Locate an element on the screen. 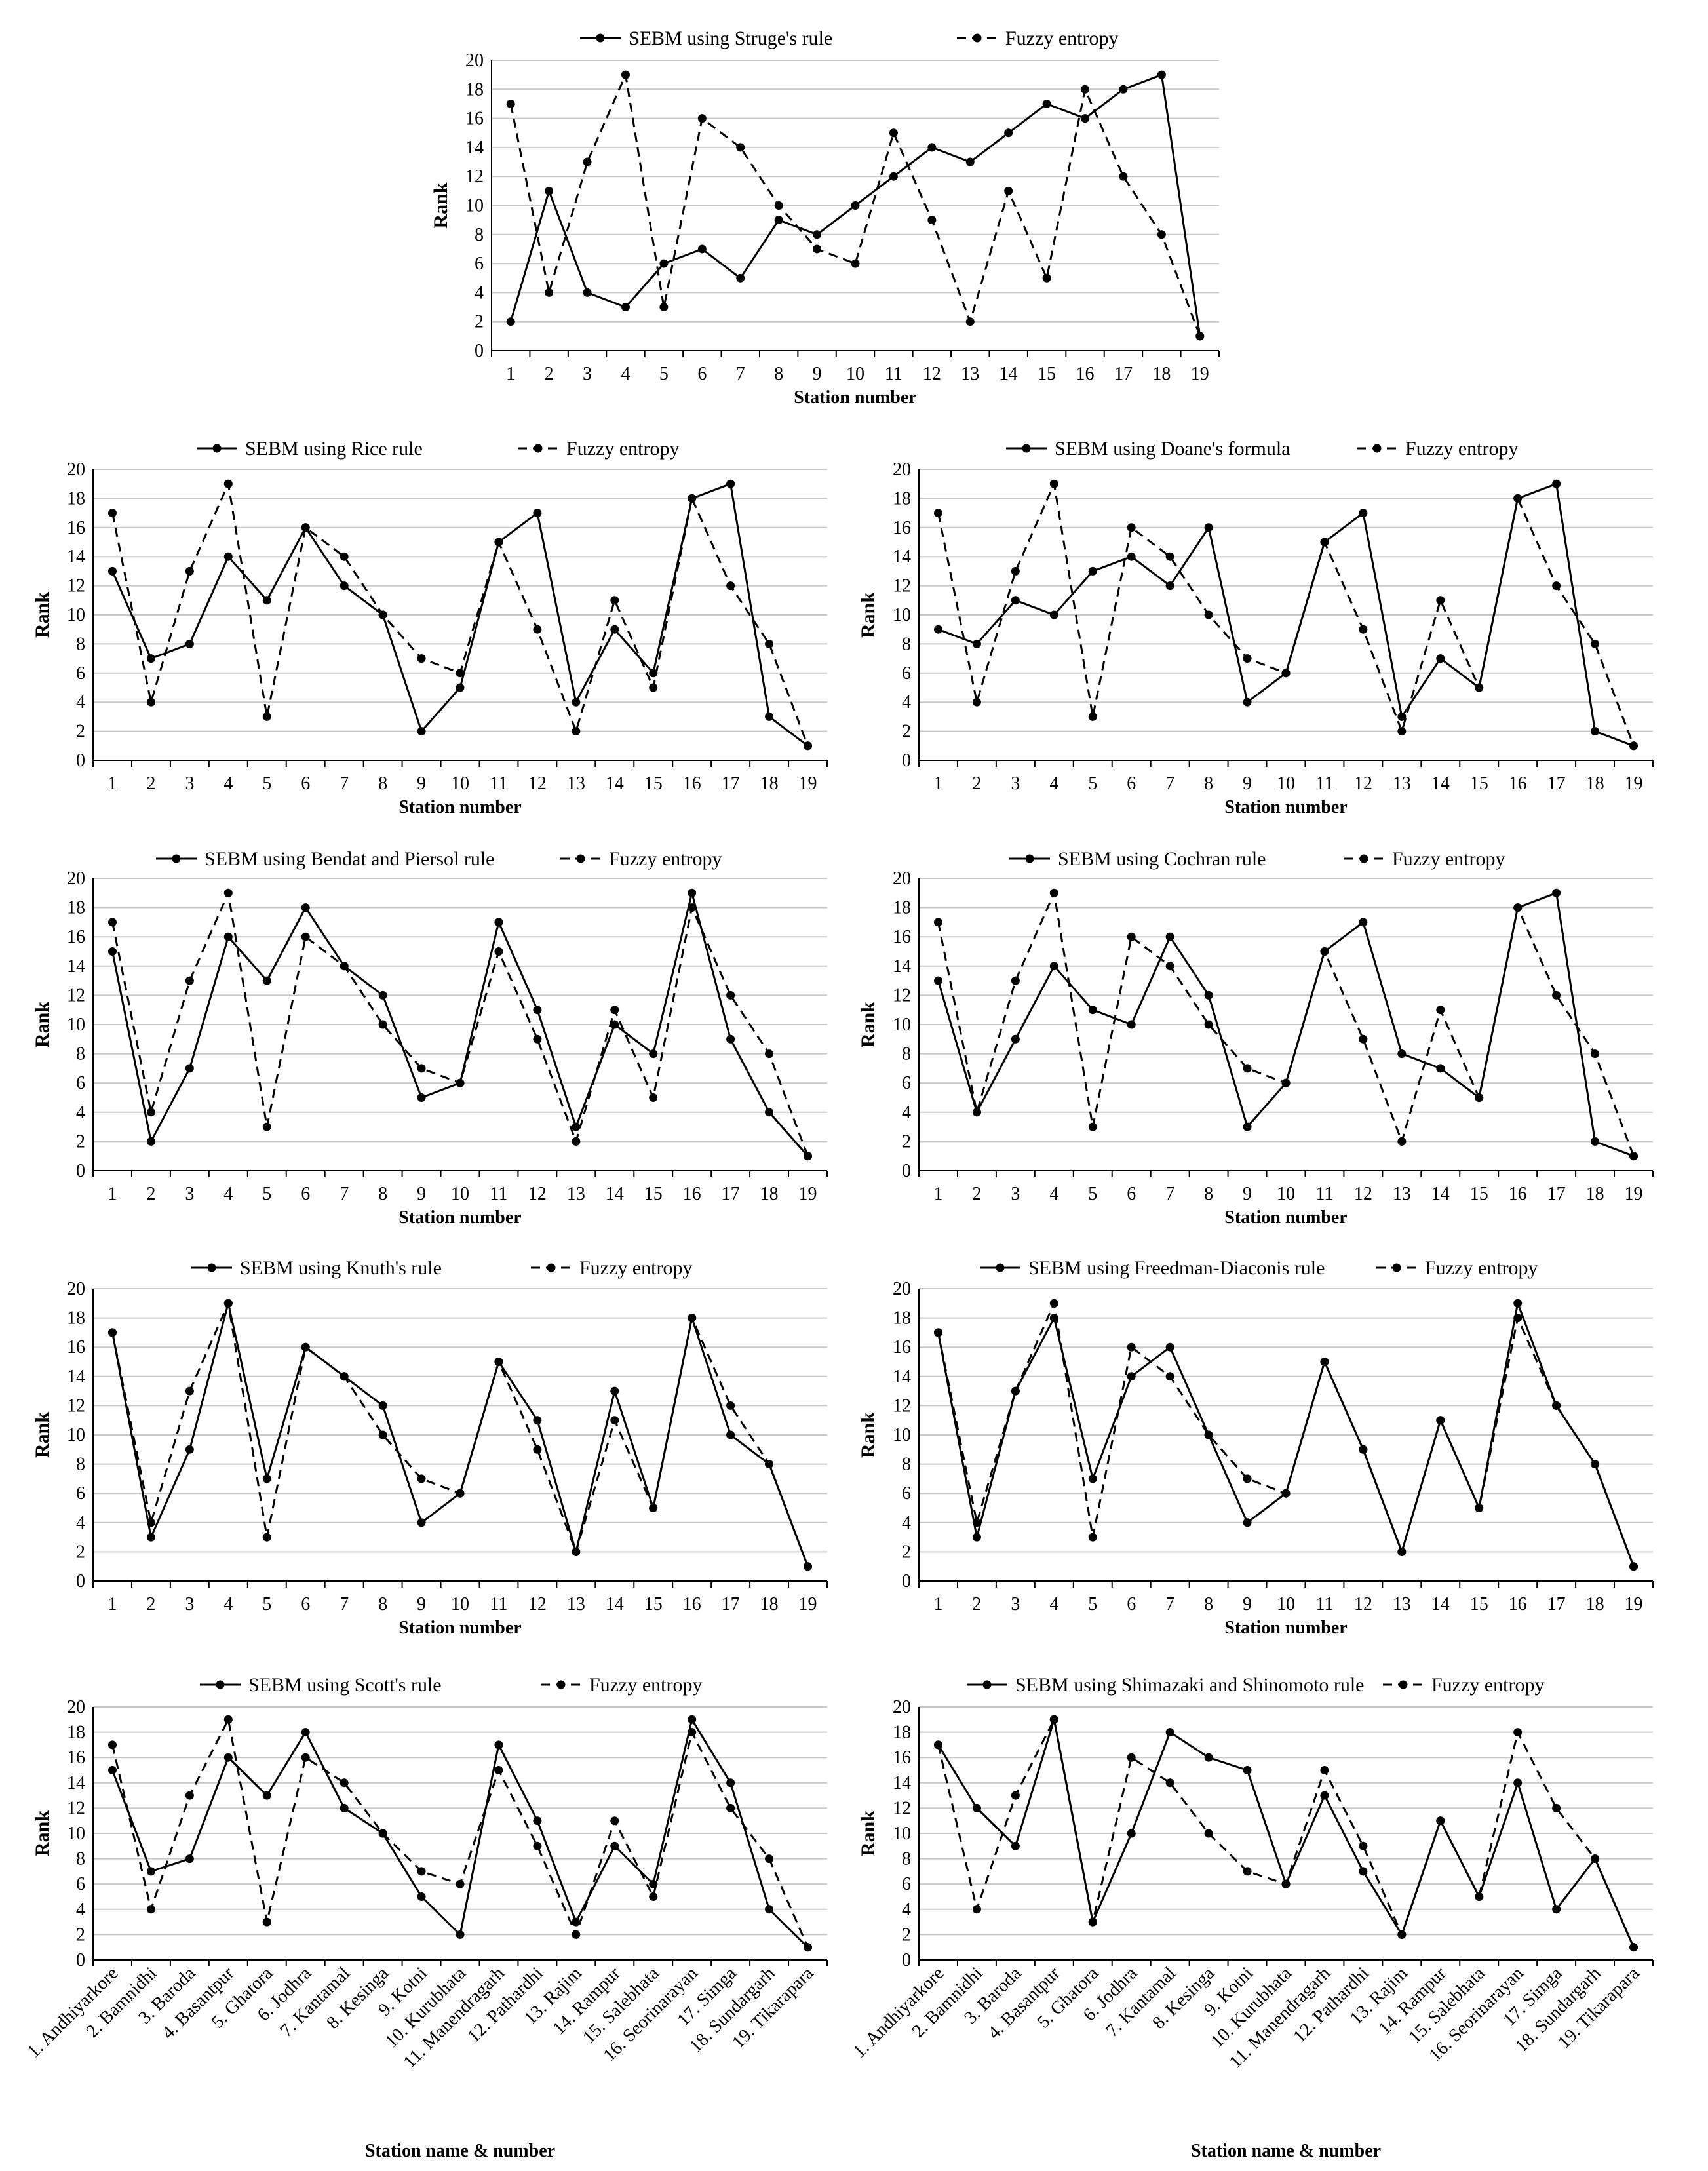  y-tick-label: 2 is located at coordinates (480, 322).